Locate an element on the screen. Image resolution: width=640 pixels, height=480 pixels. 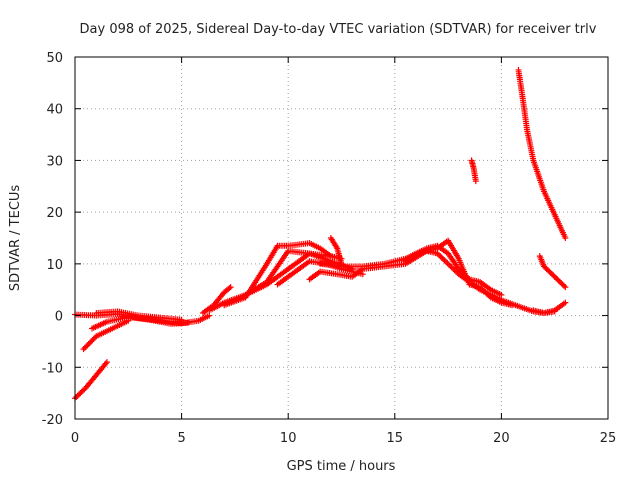
series-arc-a is located at coordinates (91, 380).